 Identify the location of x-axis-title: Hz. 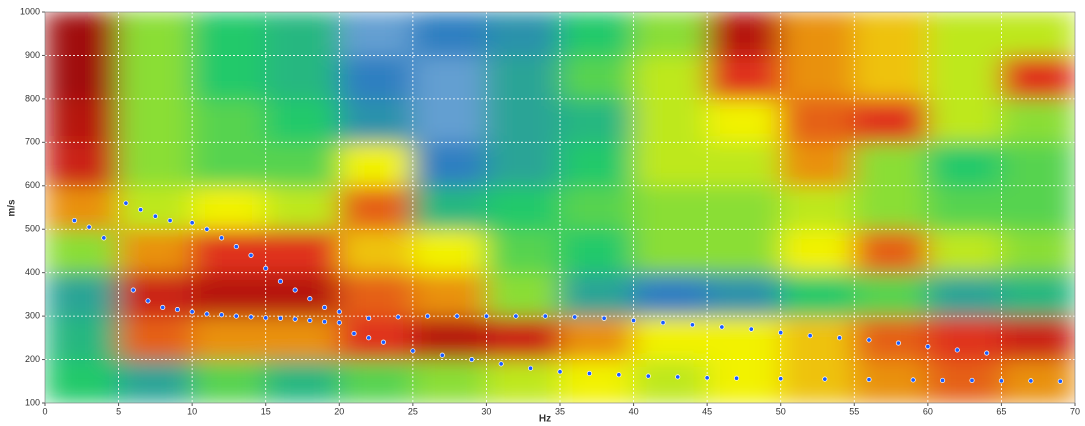
(545, 419).